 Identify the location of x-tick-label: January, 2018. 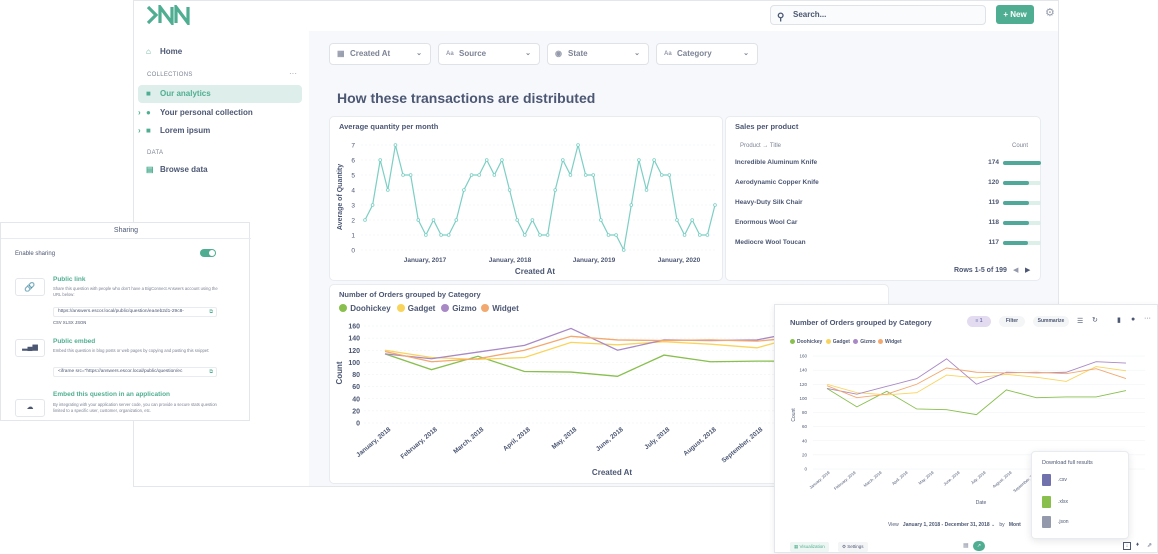
(819, 479).